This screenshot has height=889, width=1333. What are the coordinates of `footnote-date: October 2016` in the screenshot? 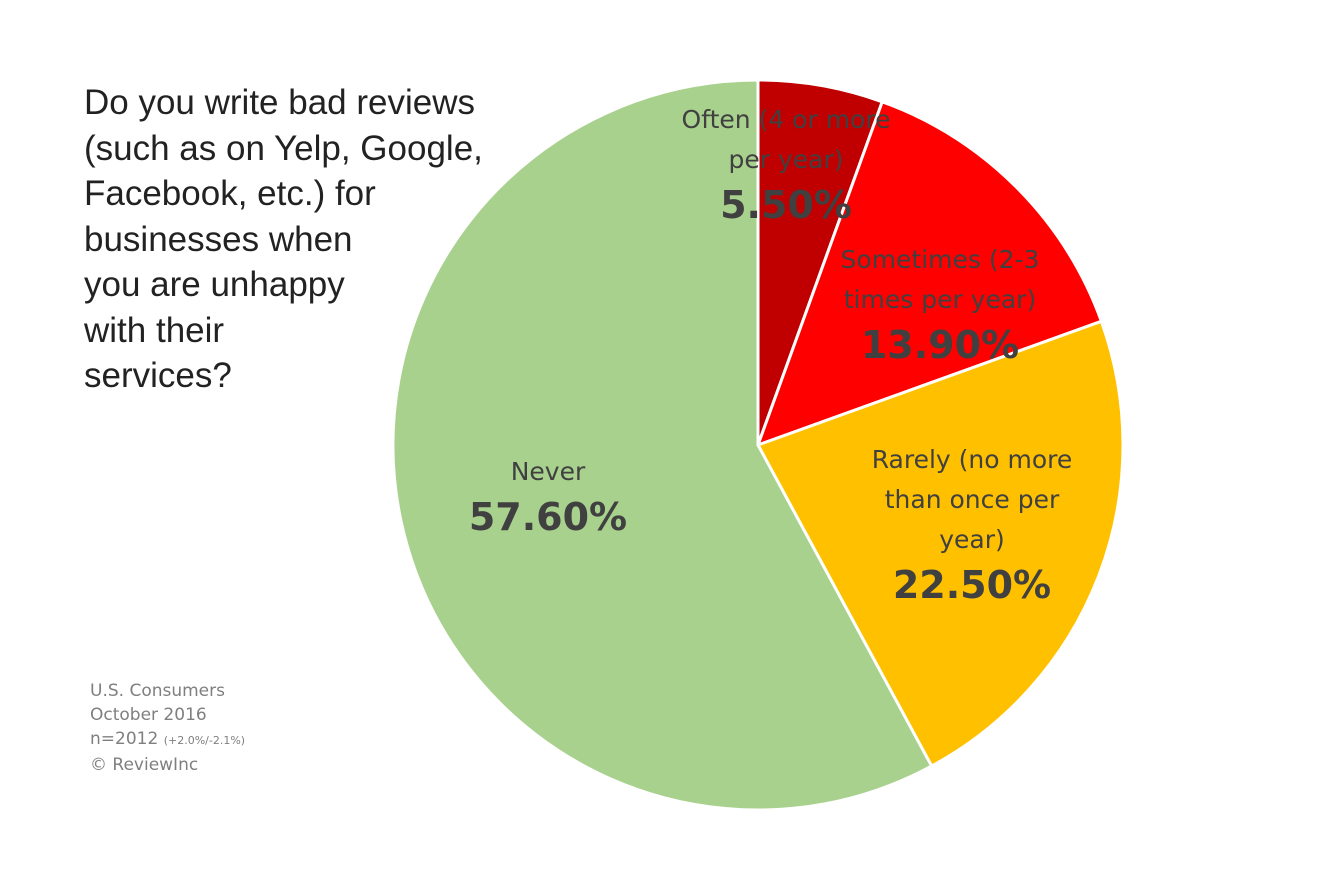 It's located at (148, 715).